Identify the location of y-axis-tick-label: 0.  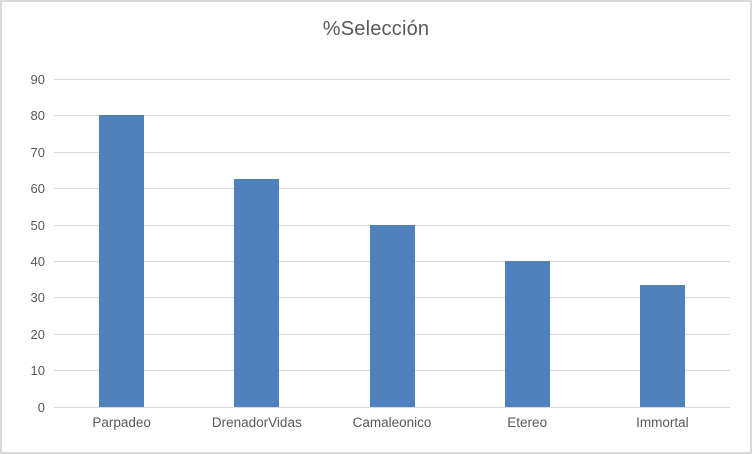
(41, 407).